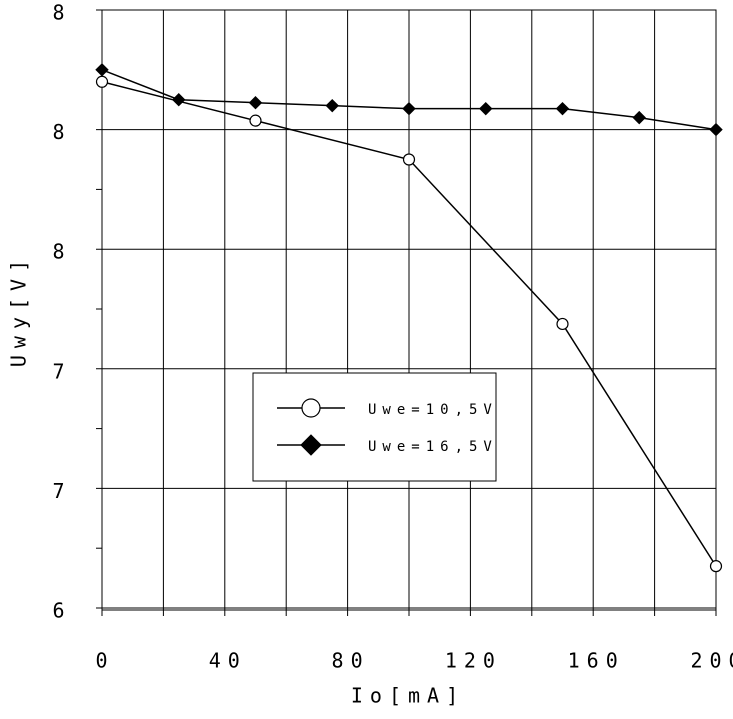  What do you see at coordinates (433, 447) in the screenshot?
I see `legend-label: Uwe=16,5V` at bounding box center [433, 447].